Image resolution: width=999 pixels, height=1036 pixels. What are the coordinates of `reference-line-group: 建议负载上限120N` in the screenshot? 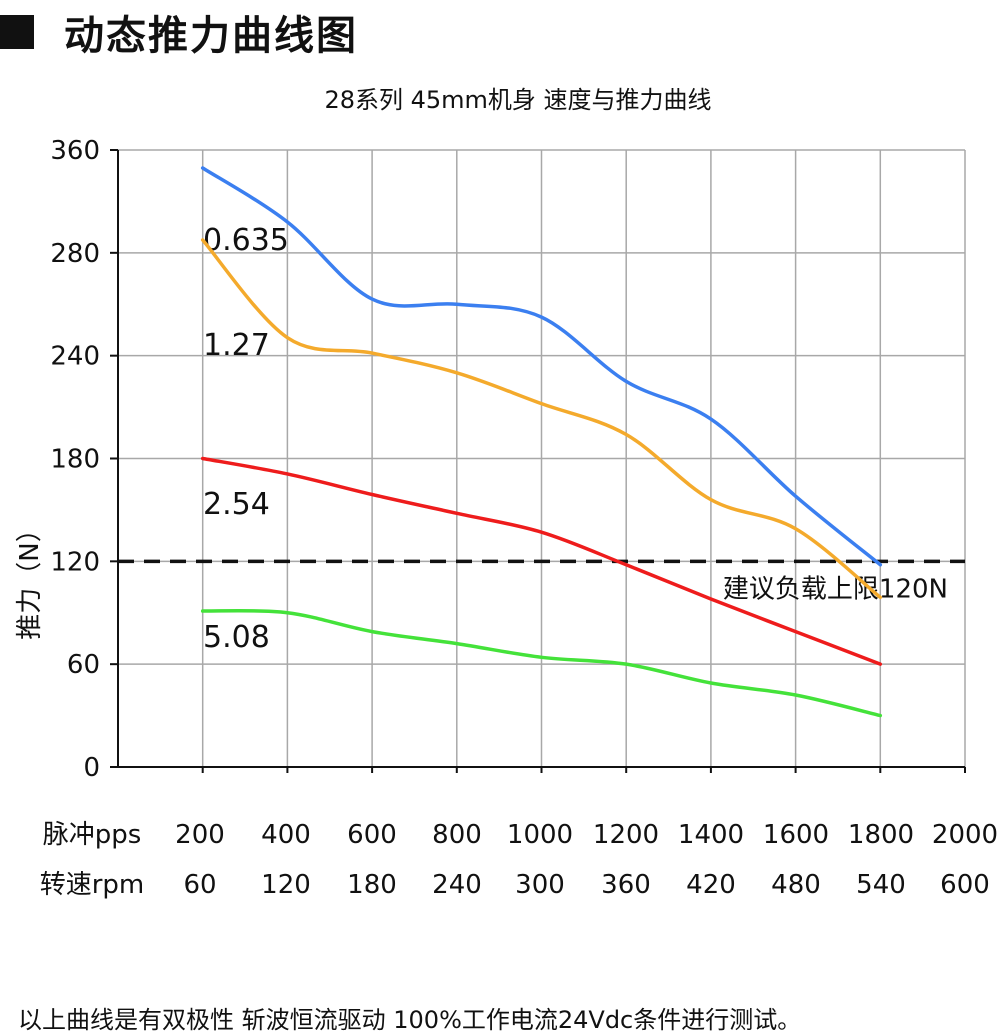 It's located at (541, 581).